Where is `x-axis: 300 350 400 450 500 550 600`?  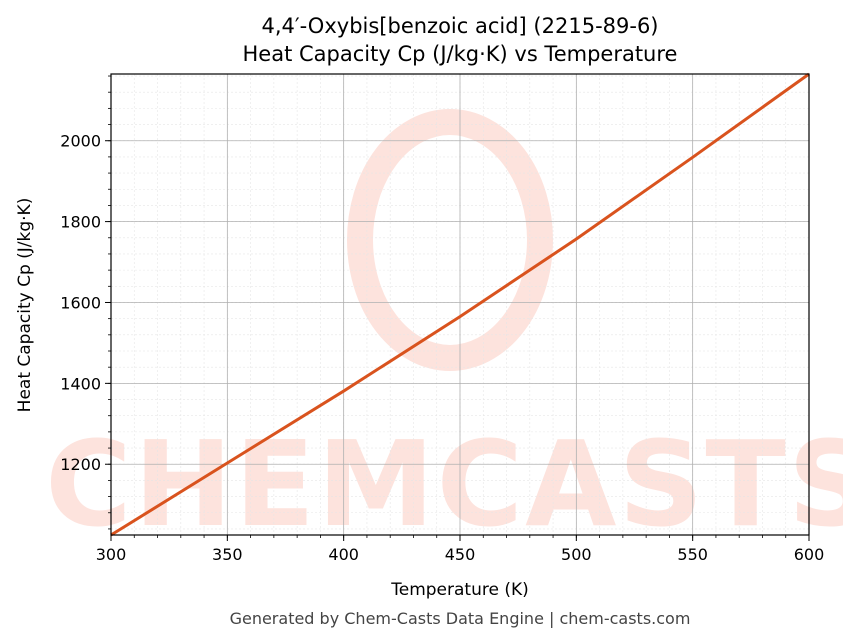
x-axis: 300 350 400 450 500 550 600 is located at coordinates (460, 549).